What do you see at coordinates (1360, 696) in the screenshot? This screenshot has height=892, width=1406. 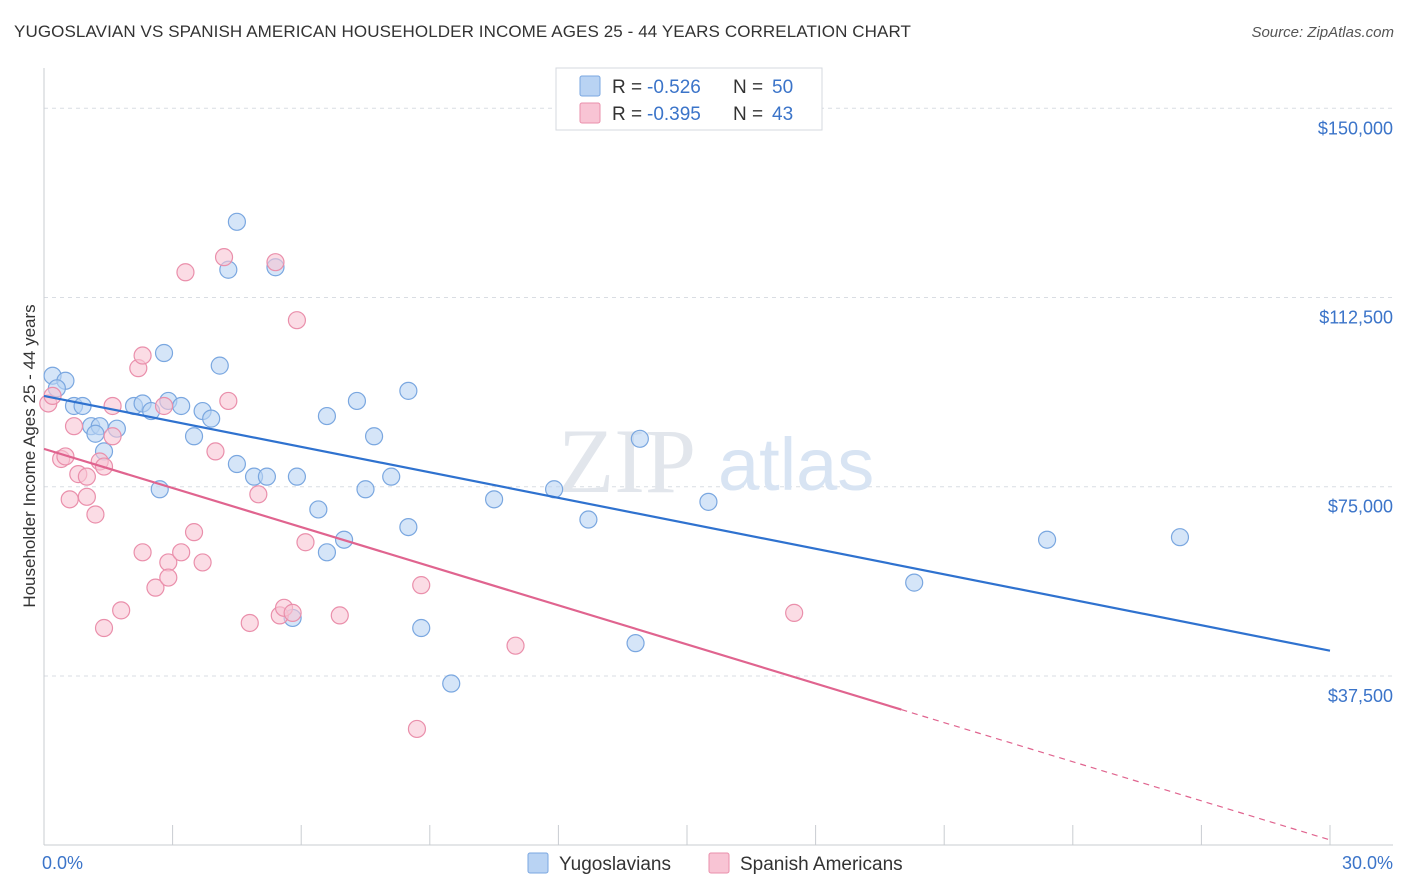 I see `y-tick-label: $37,500` at bounding box center [1360, 696].